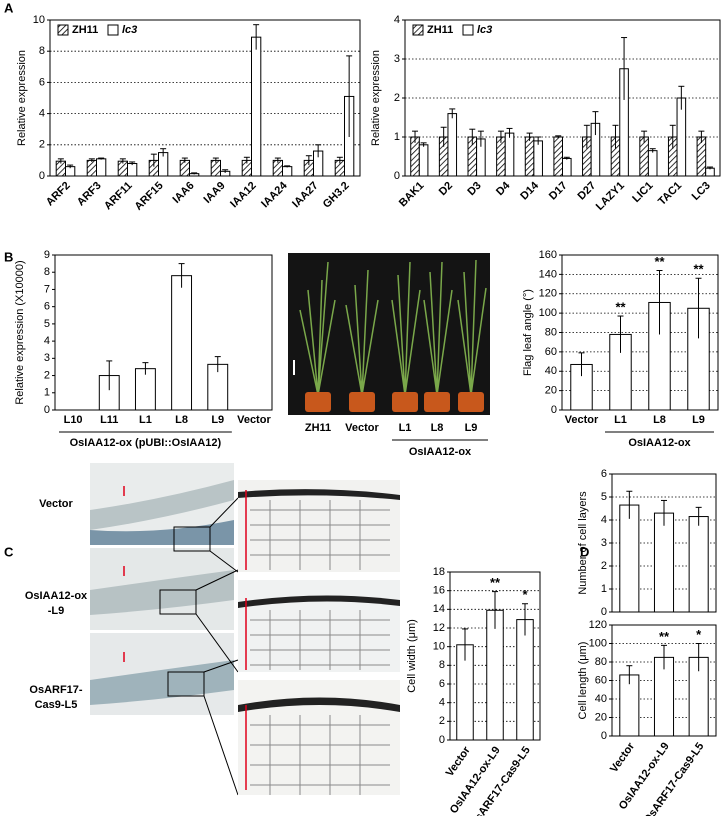 The width and height of the screenshot is (728, 816). Describe the element at coordinates (412, 195) in the screenshot. I see `x-tick-label: BAK1` at that location.